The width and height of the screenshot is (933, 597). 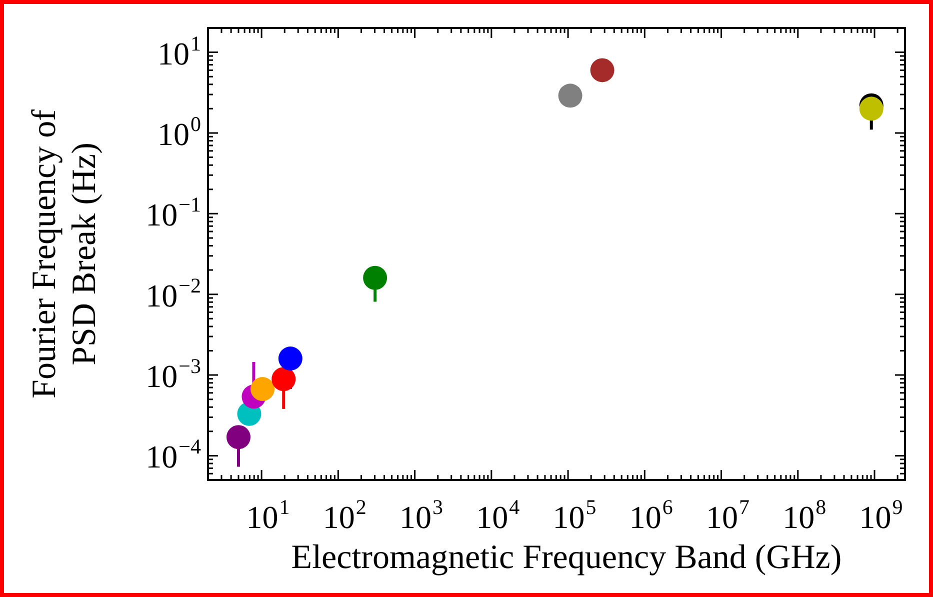 I want to click on x-axis-title: Electromagnetic Frequency Band (GHz), so click(x=566, y=557).